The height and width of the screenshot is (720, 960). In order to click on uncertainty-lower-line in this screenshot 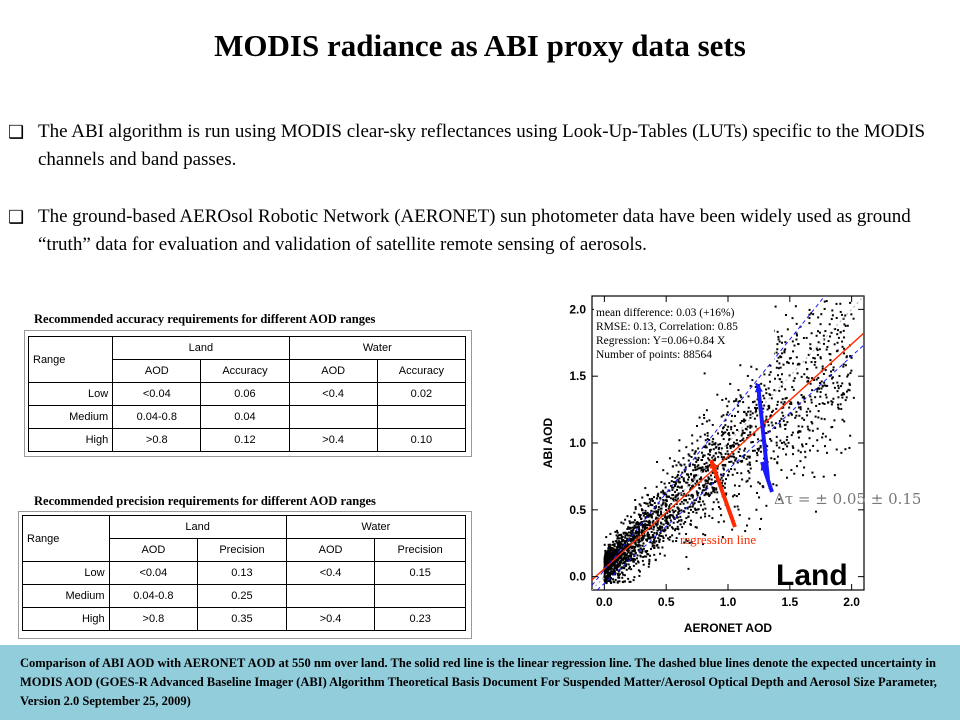, I will do `click(730, 467)`.